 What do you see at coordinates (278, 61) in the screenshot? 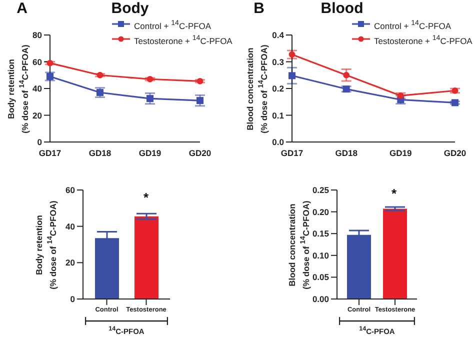
I see `y-tick-label: 0.3` at bounding box center [278, 61].